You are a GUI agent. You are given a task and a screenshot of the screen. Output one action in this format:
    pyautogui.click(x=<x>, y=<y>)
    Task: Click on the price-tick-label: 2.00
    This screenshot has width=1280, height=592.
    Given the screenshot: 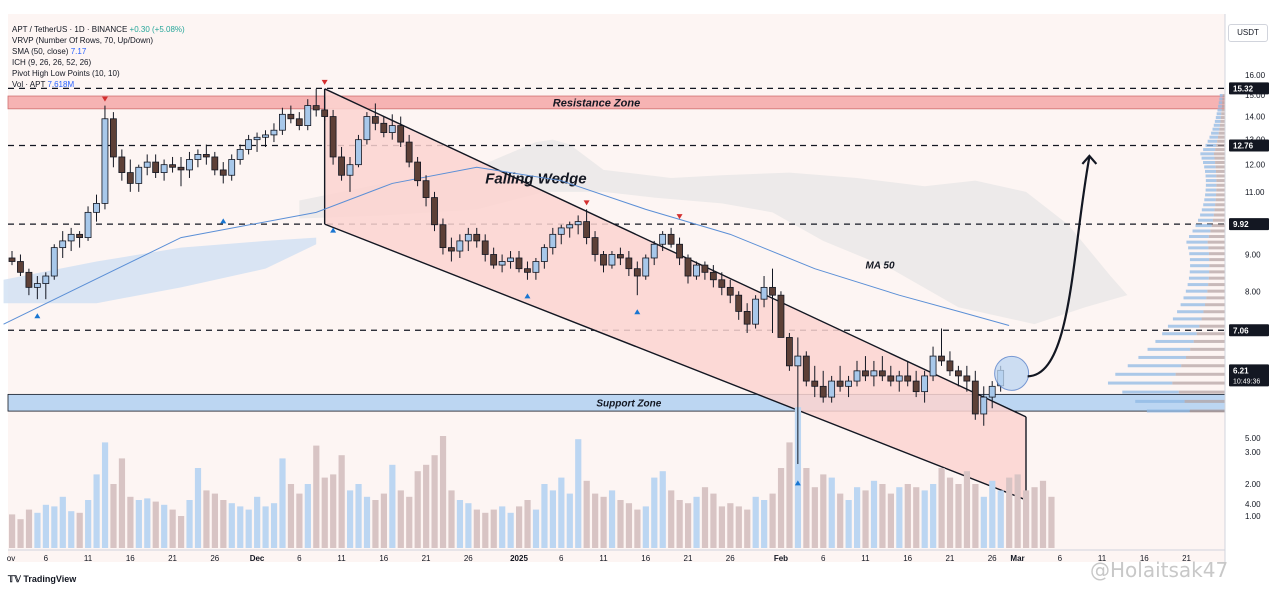 What is the action you would take?
    pyautogui.click(x=1253, y=484)
    